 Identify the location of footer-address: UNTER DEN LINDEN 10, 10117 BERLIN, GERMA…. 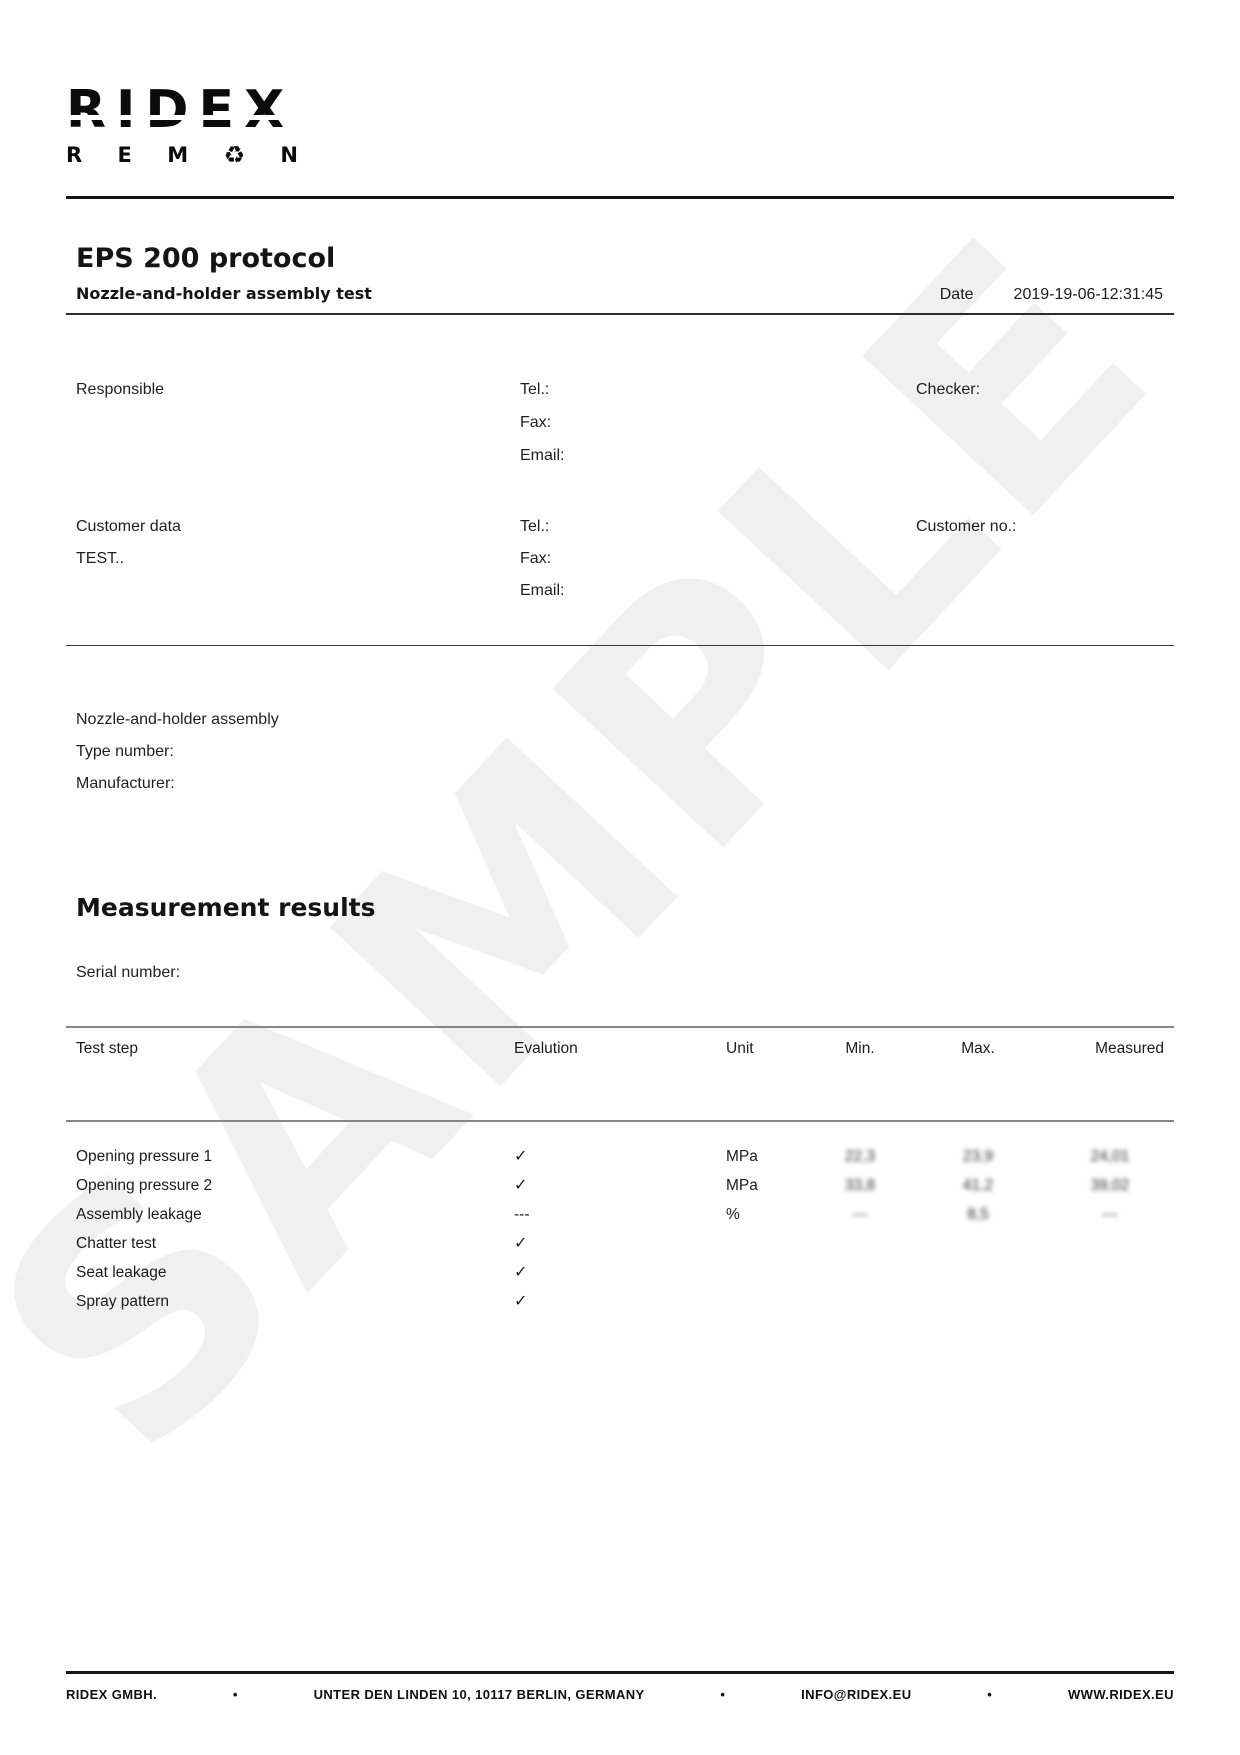
(479, 1694).